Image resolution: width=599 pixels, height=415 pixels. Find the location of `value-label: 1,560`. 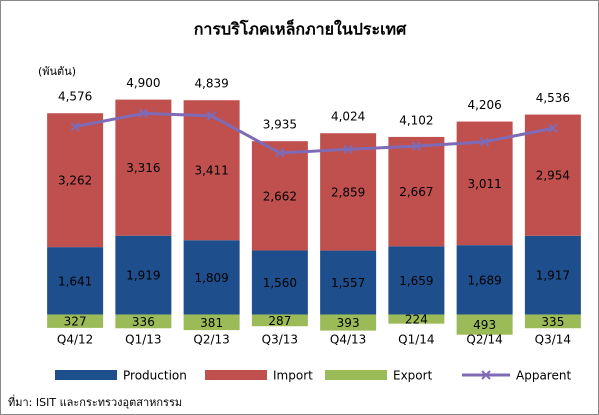

value-label: 1,560 is located at coordinates (280, 283).